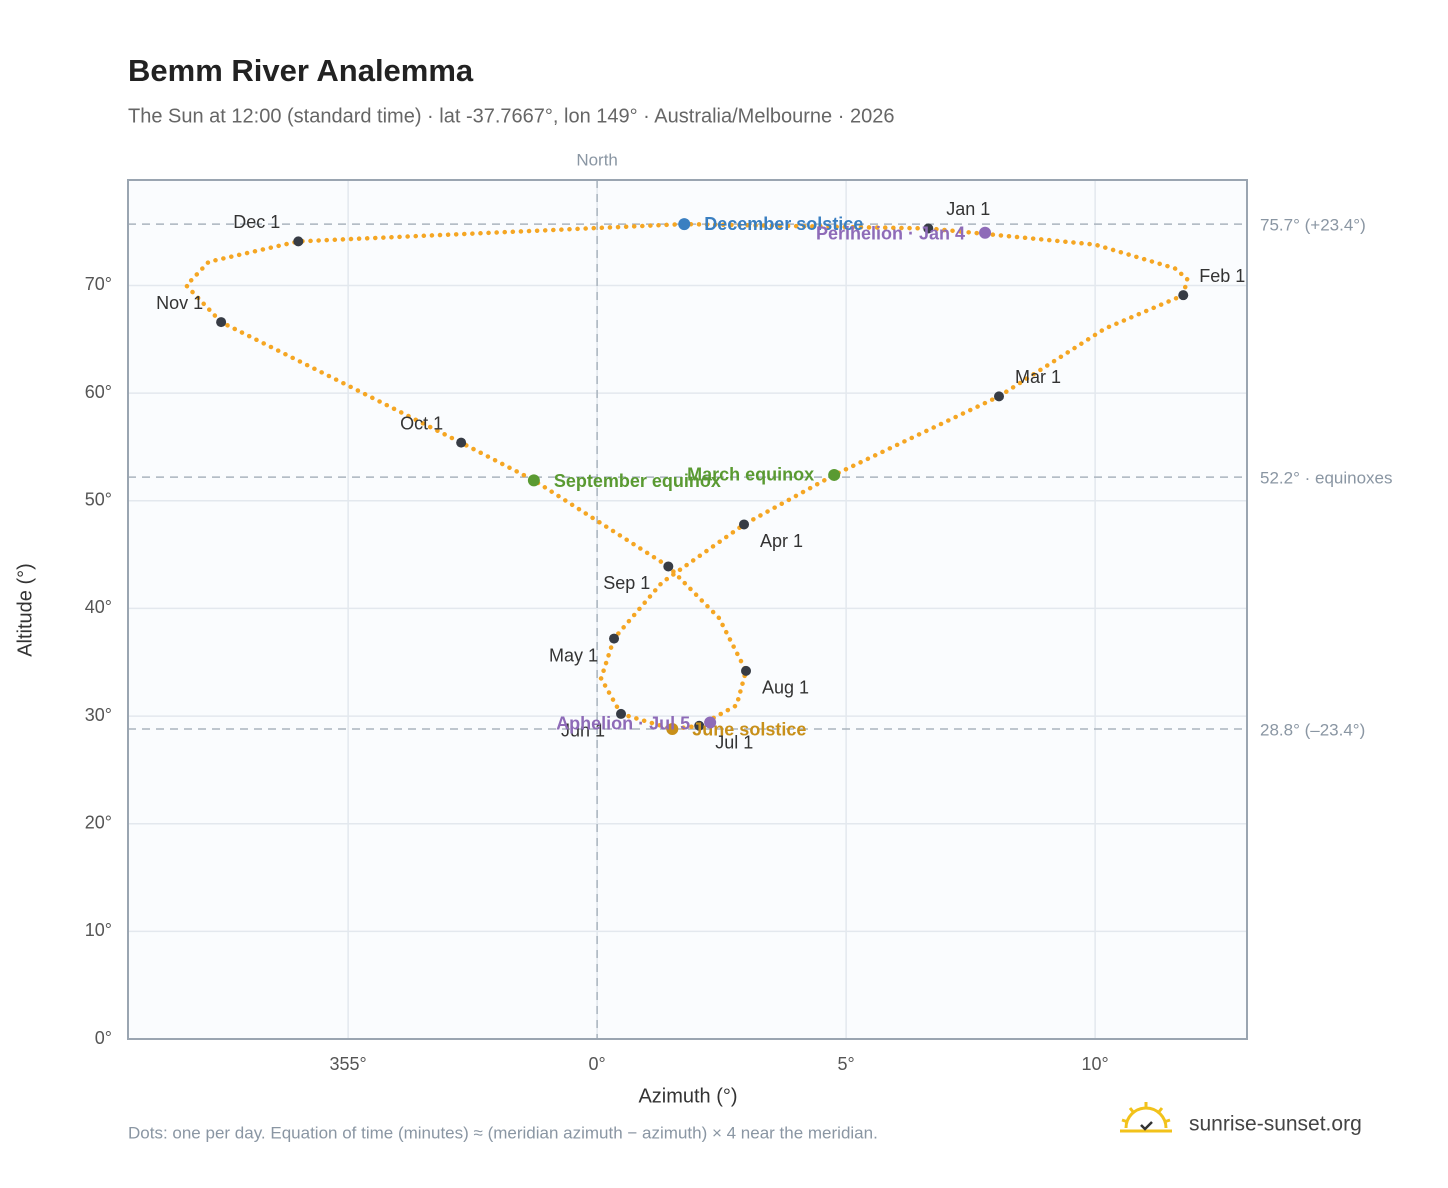 This screenshot has width=1448, height=1188. Describe the element at coordinates (734, 743) in the screenshot. I see `month-label: Jul 1` at that location.